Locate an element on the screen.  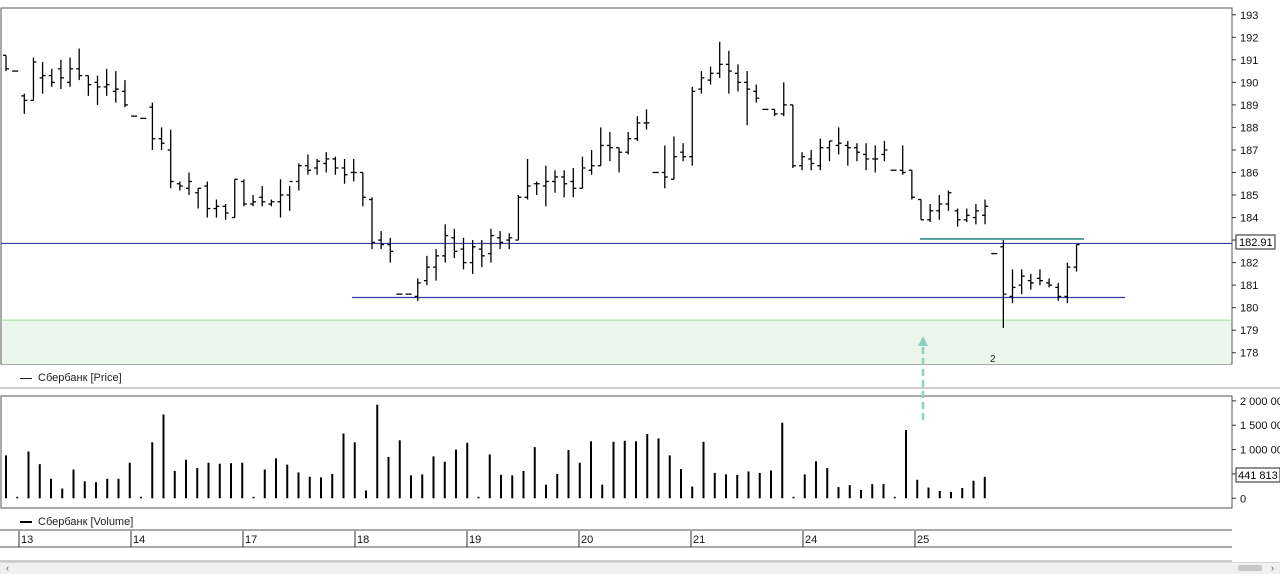
volume-y-tick-label: 1 500 000 is located at coordinates (1260, 426).